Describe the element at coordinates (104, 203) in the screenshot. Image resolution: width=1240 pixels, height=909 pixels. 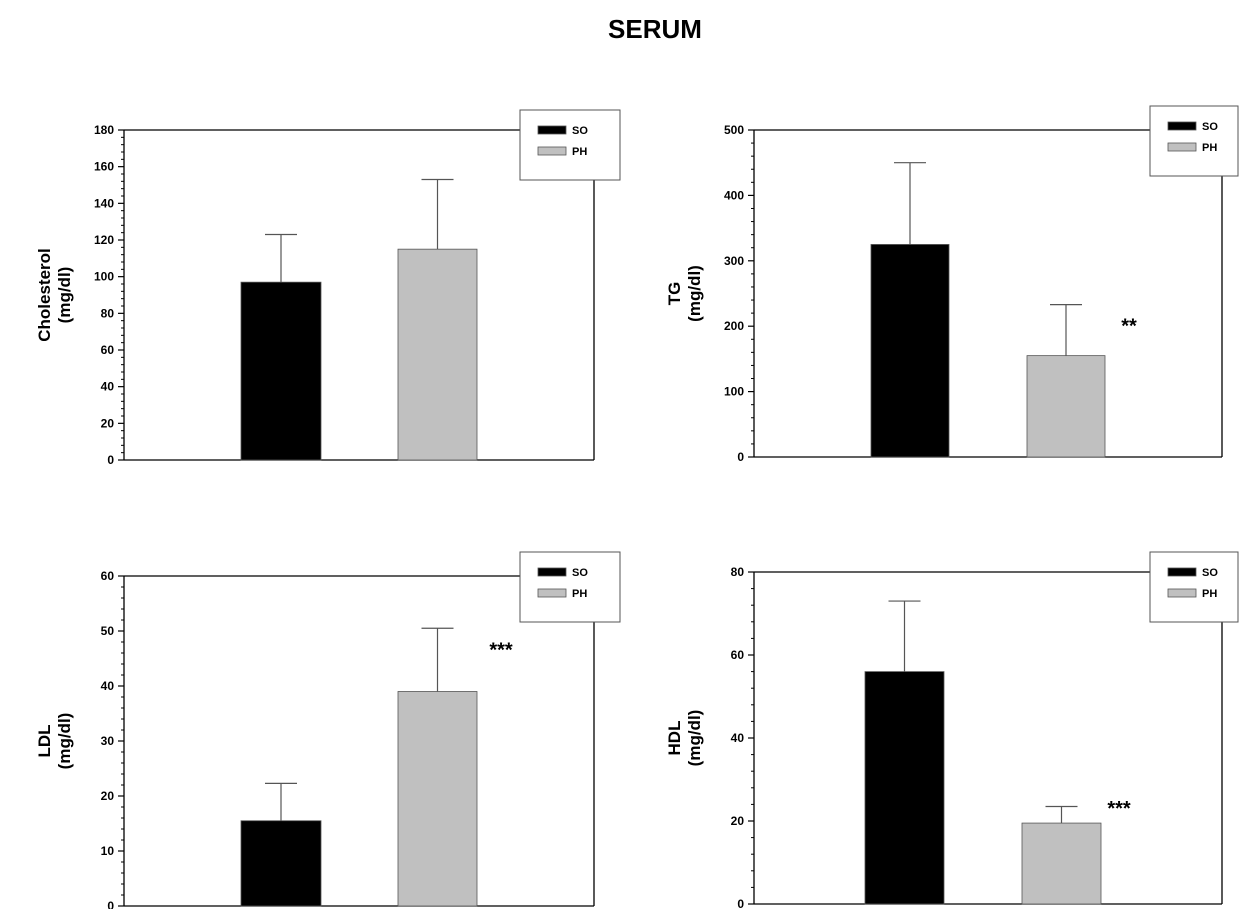
I see `y-tick-label: 140` at that location.